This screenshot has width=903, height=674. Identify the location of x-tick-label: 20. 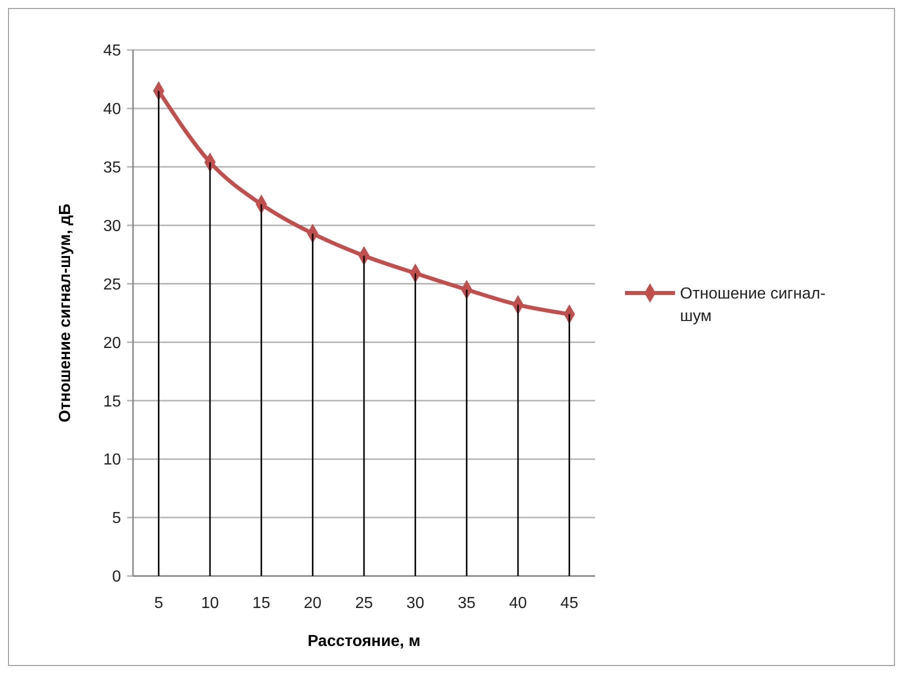
(313, 603).